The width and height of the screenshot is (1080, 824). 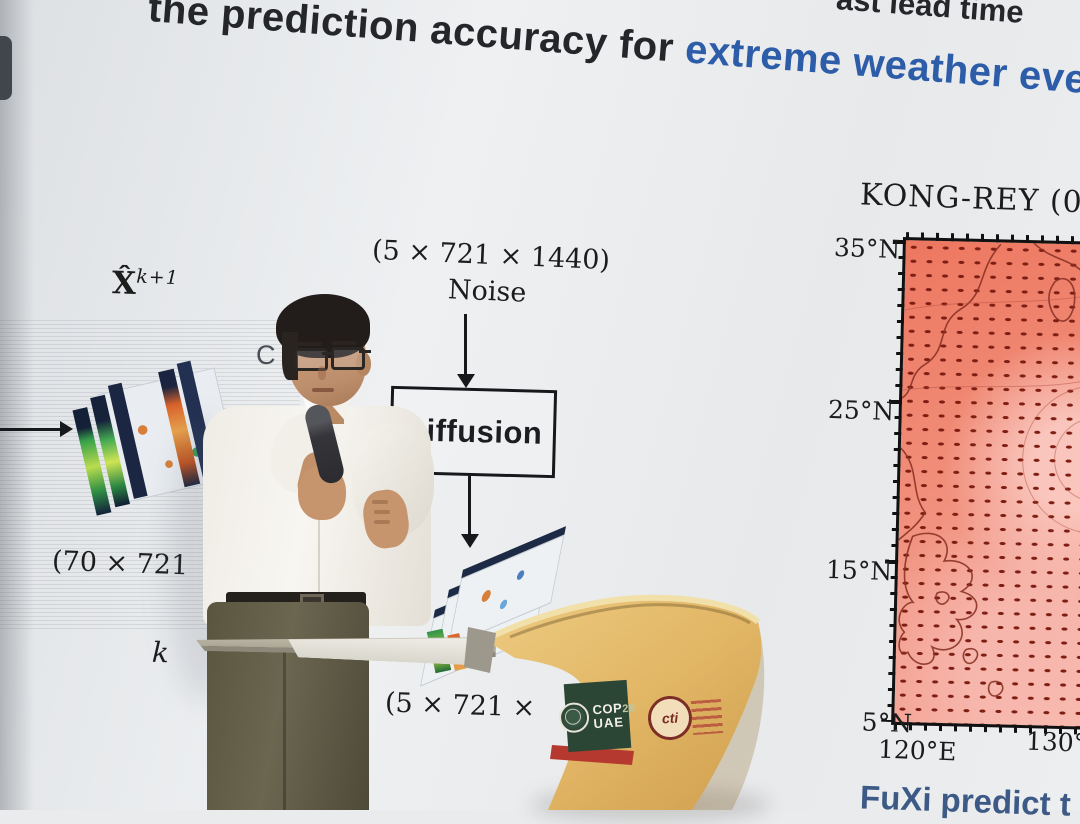 What do you see at coordinates (487, 291) in the screenshot?
I see `noise-label: Noise` at bounding box center [487, 291].